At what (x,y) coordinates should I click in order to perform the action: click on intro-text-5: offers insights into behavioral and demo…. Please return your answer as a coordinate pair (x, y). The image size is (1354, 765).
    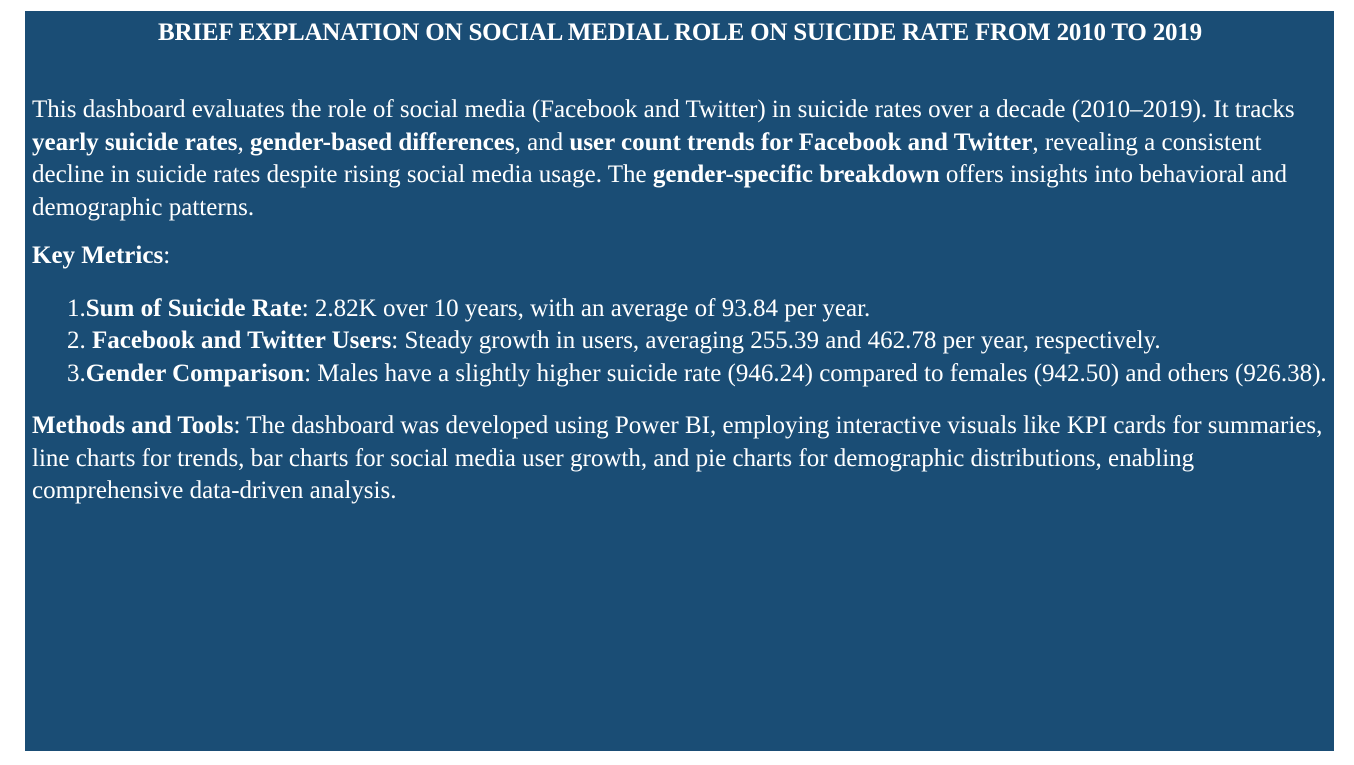
    Looking at the image, I should click on (660, 191).